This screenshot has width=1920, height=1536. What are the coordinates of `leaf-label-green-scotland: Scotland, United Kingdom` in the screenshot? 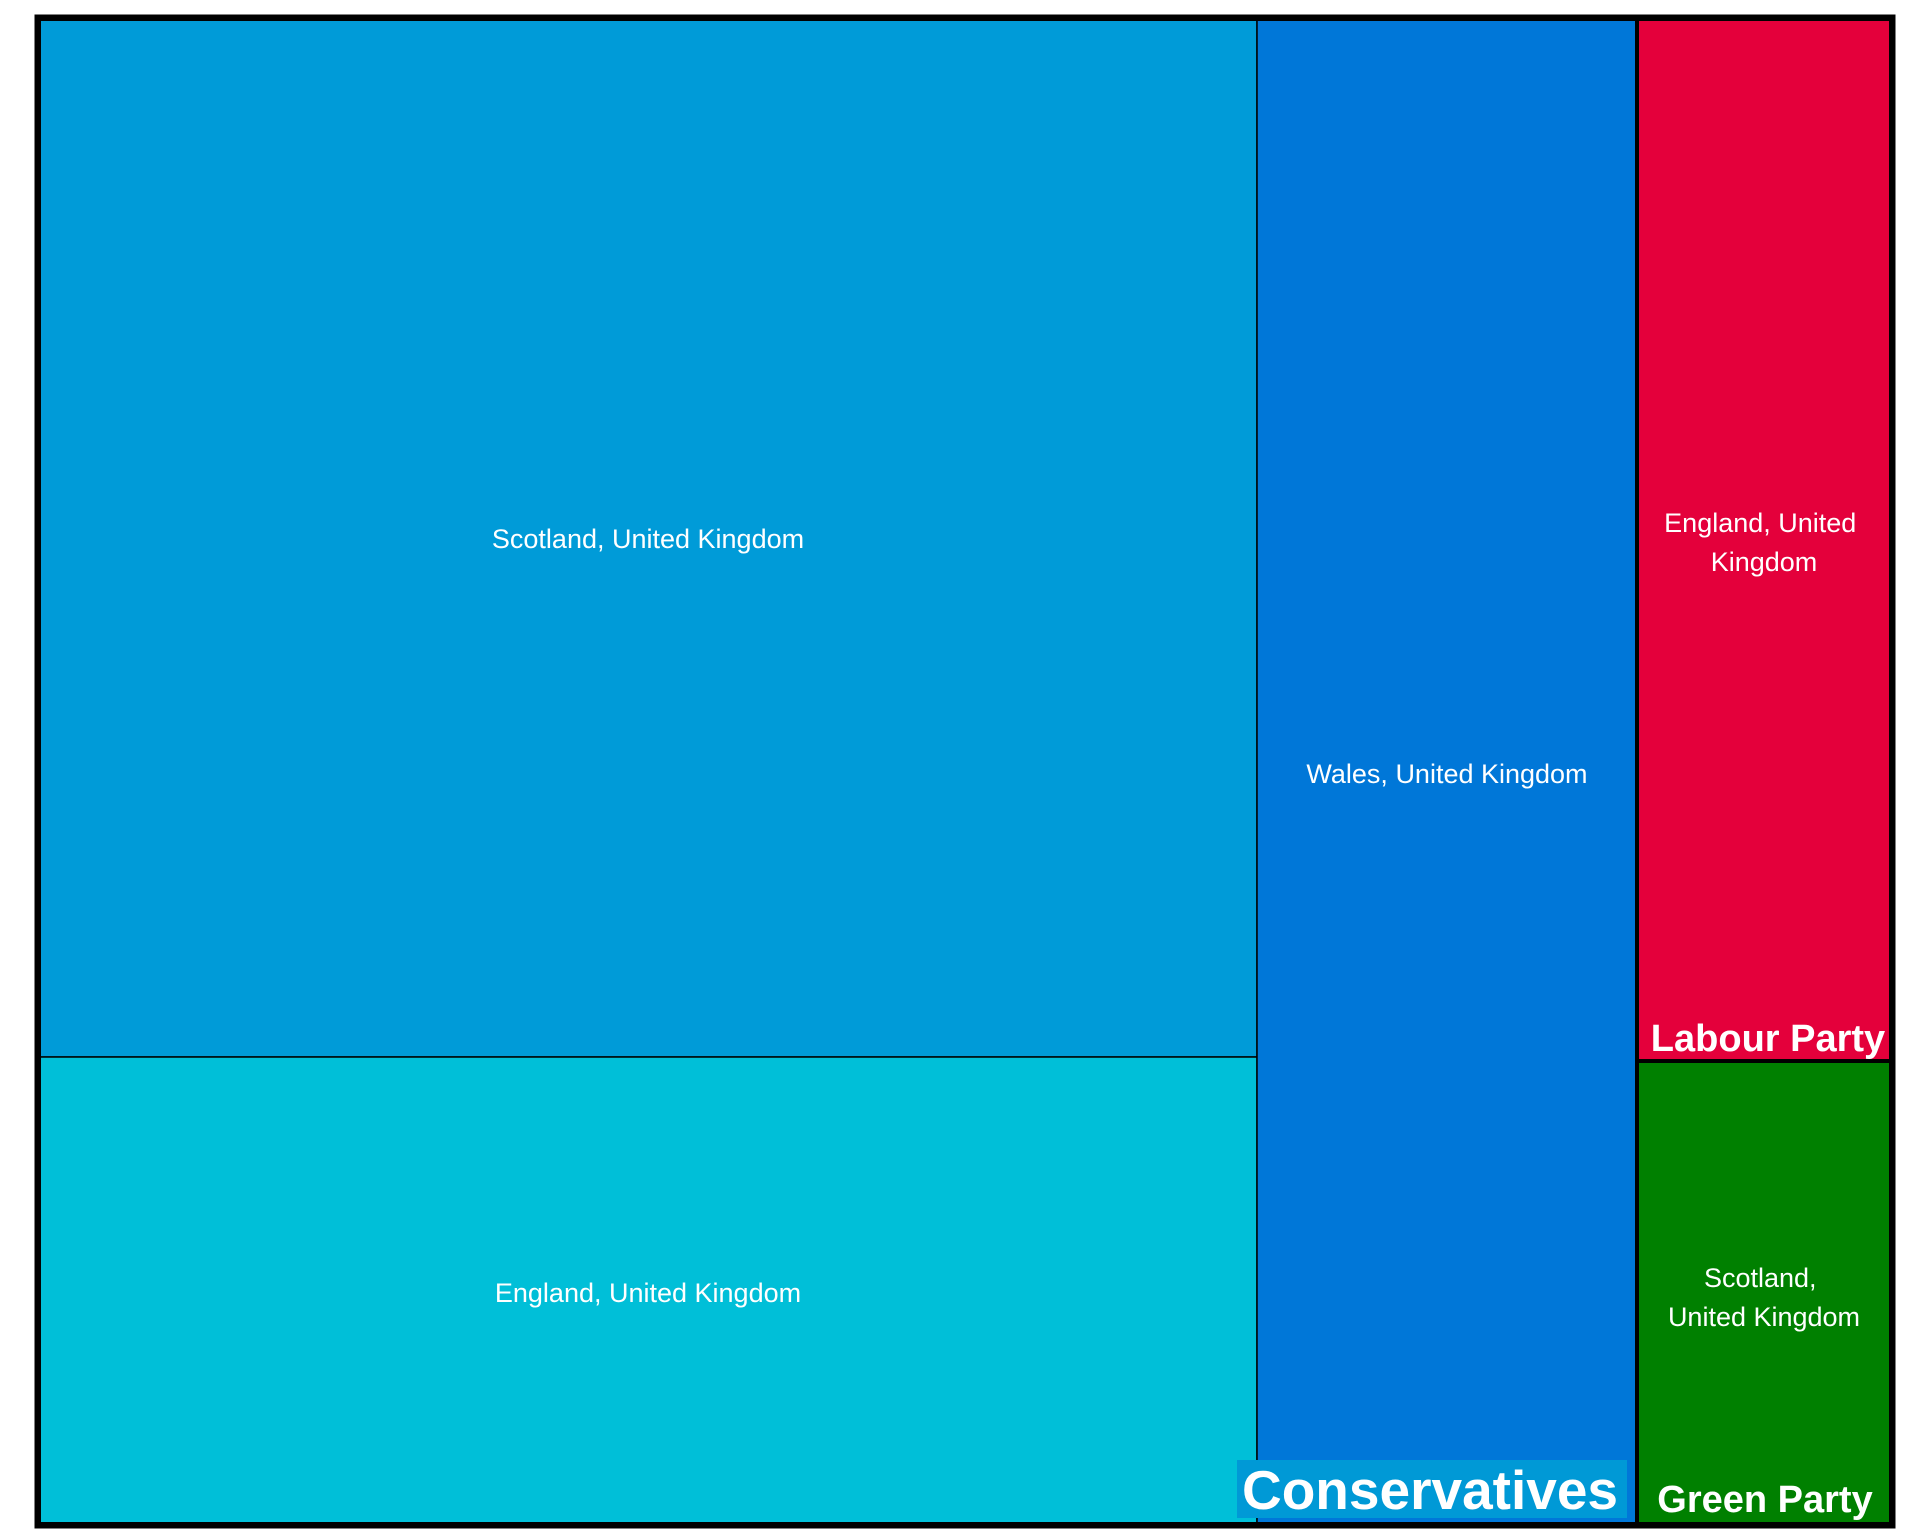 It's located at (1764, 1297).